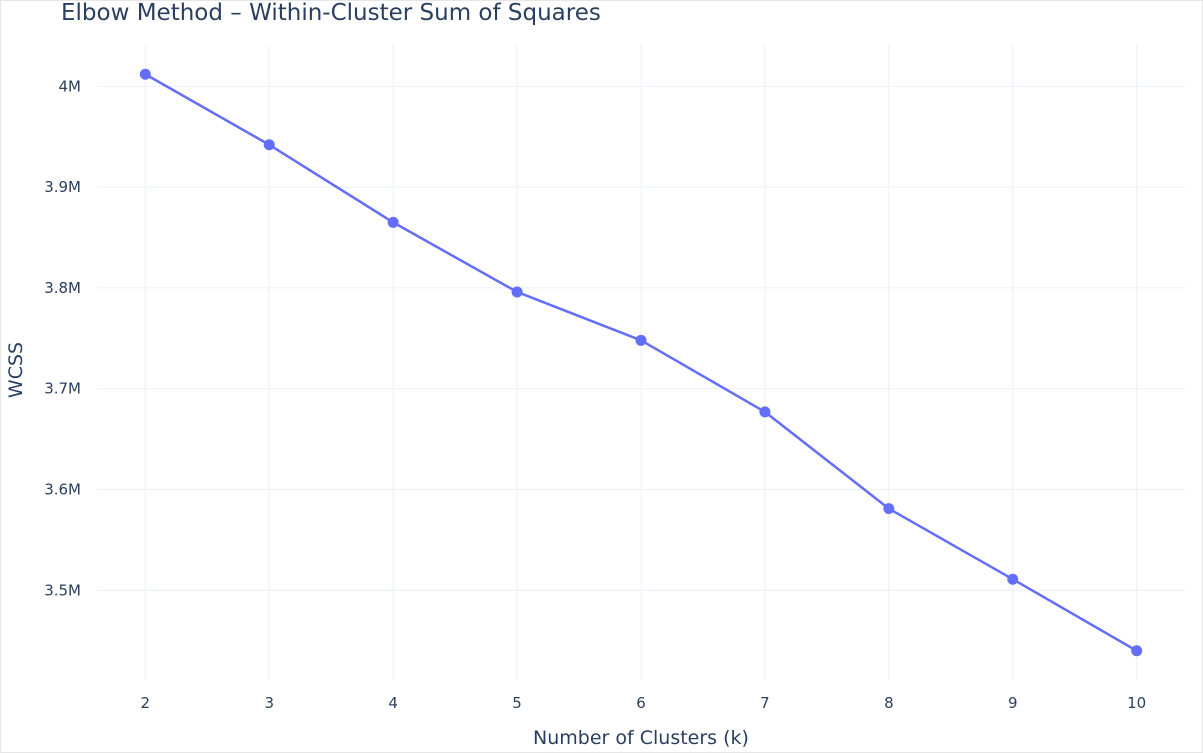  What do you see at coordinates (62, 187) in the screenshot?
I see `y-tick-label: 3.9M` at bounding box center [62, 187].